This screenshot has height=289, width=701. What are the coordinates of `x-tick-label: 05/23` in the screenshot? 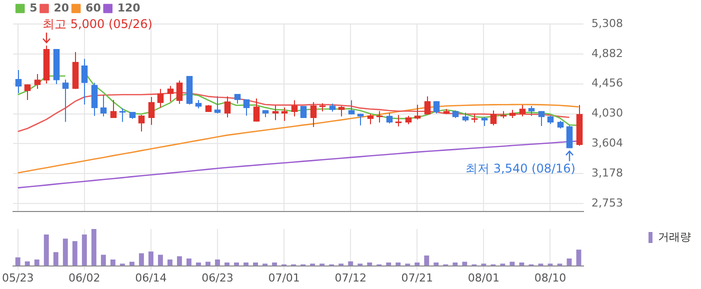 It's located at (18, 277).